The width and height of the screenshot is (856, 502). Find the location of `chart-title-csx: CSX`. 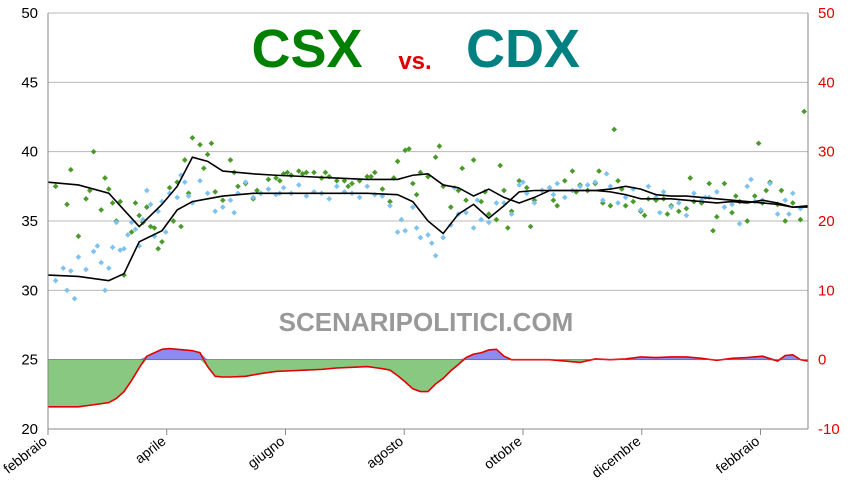

chart-title-csx: CSX is located at coordinates (306, 49).